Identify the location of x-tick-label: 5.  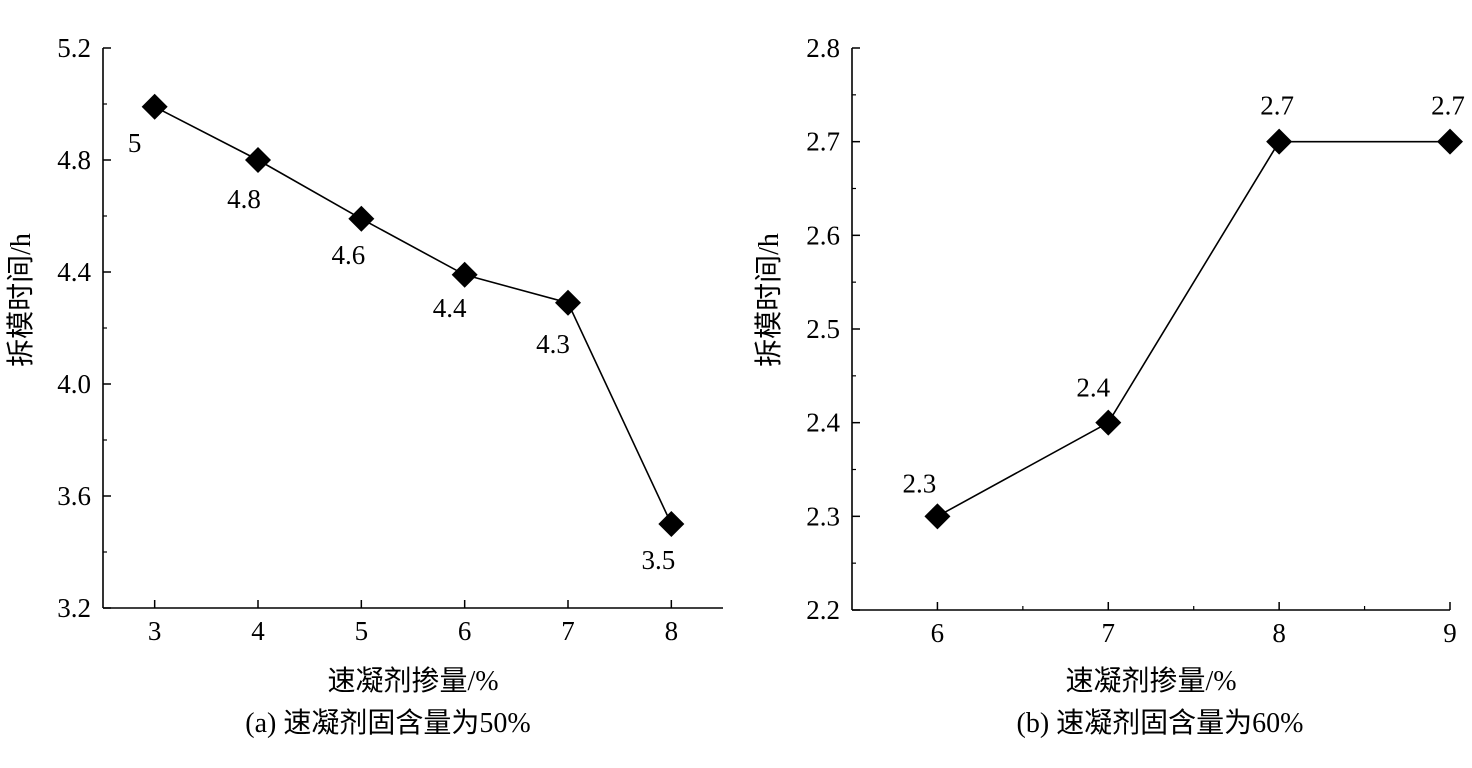
(362, 631).